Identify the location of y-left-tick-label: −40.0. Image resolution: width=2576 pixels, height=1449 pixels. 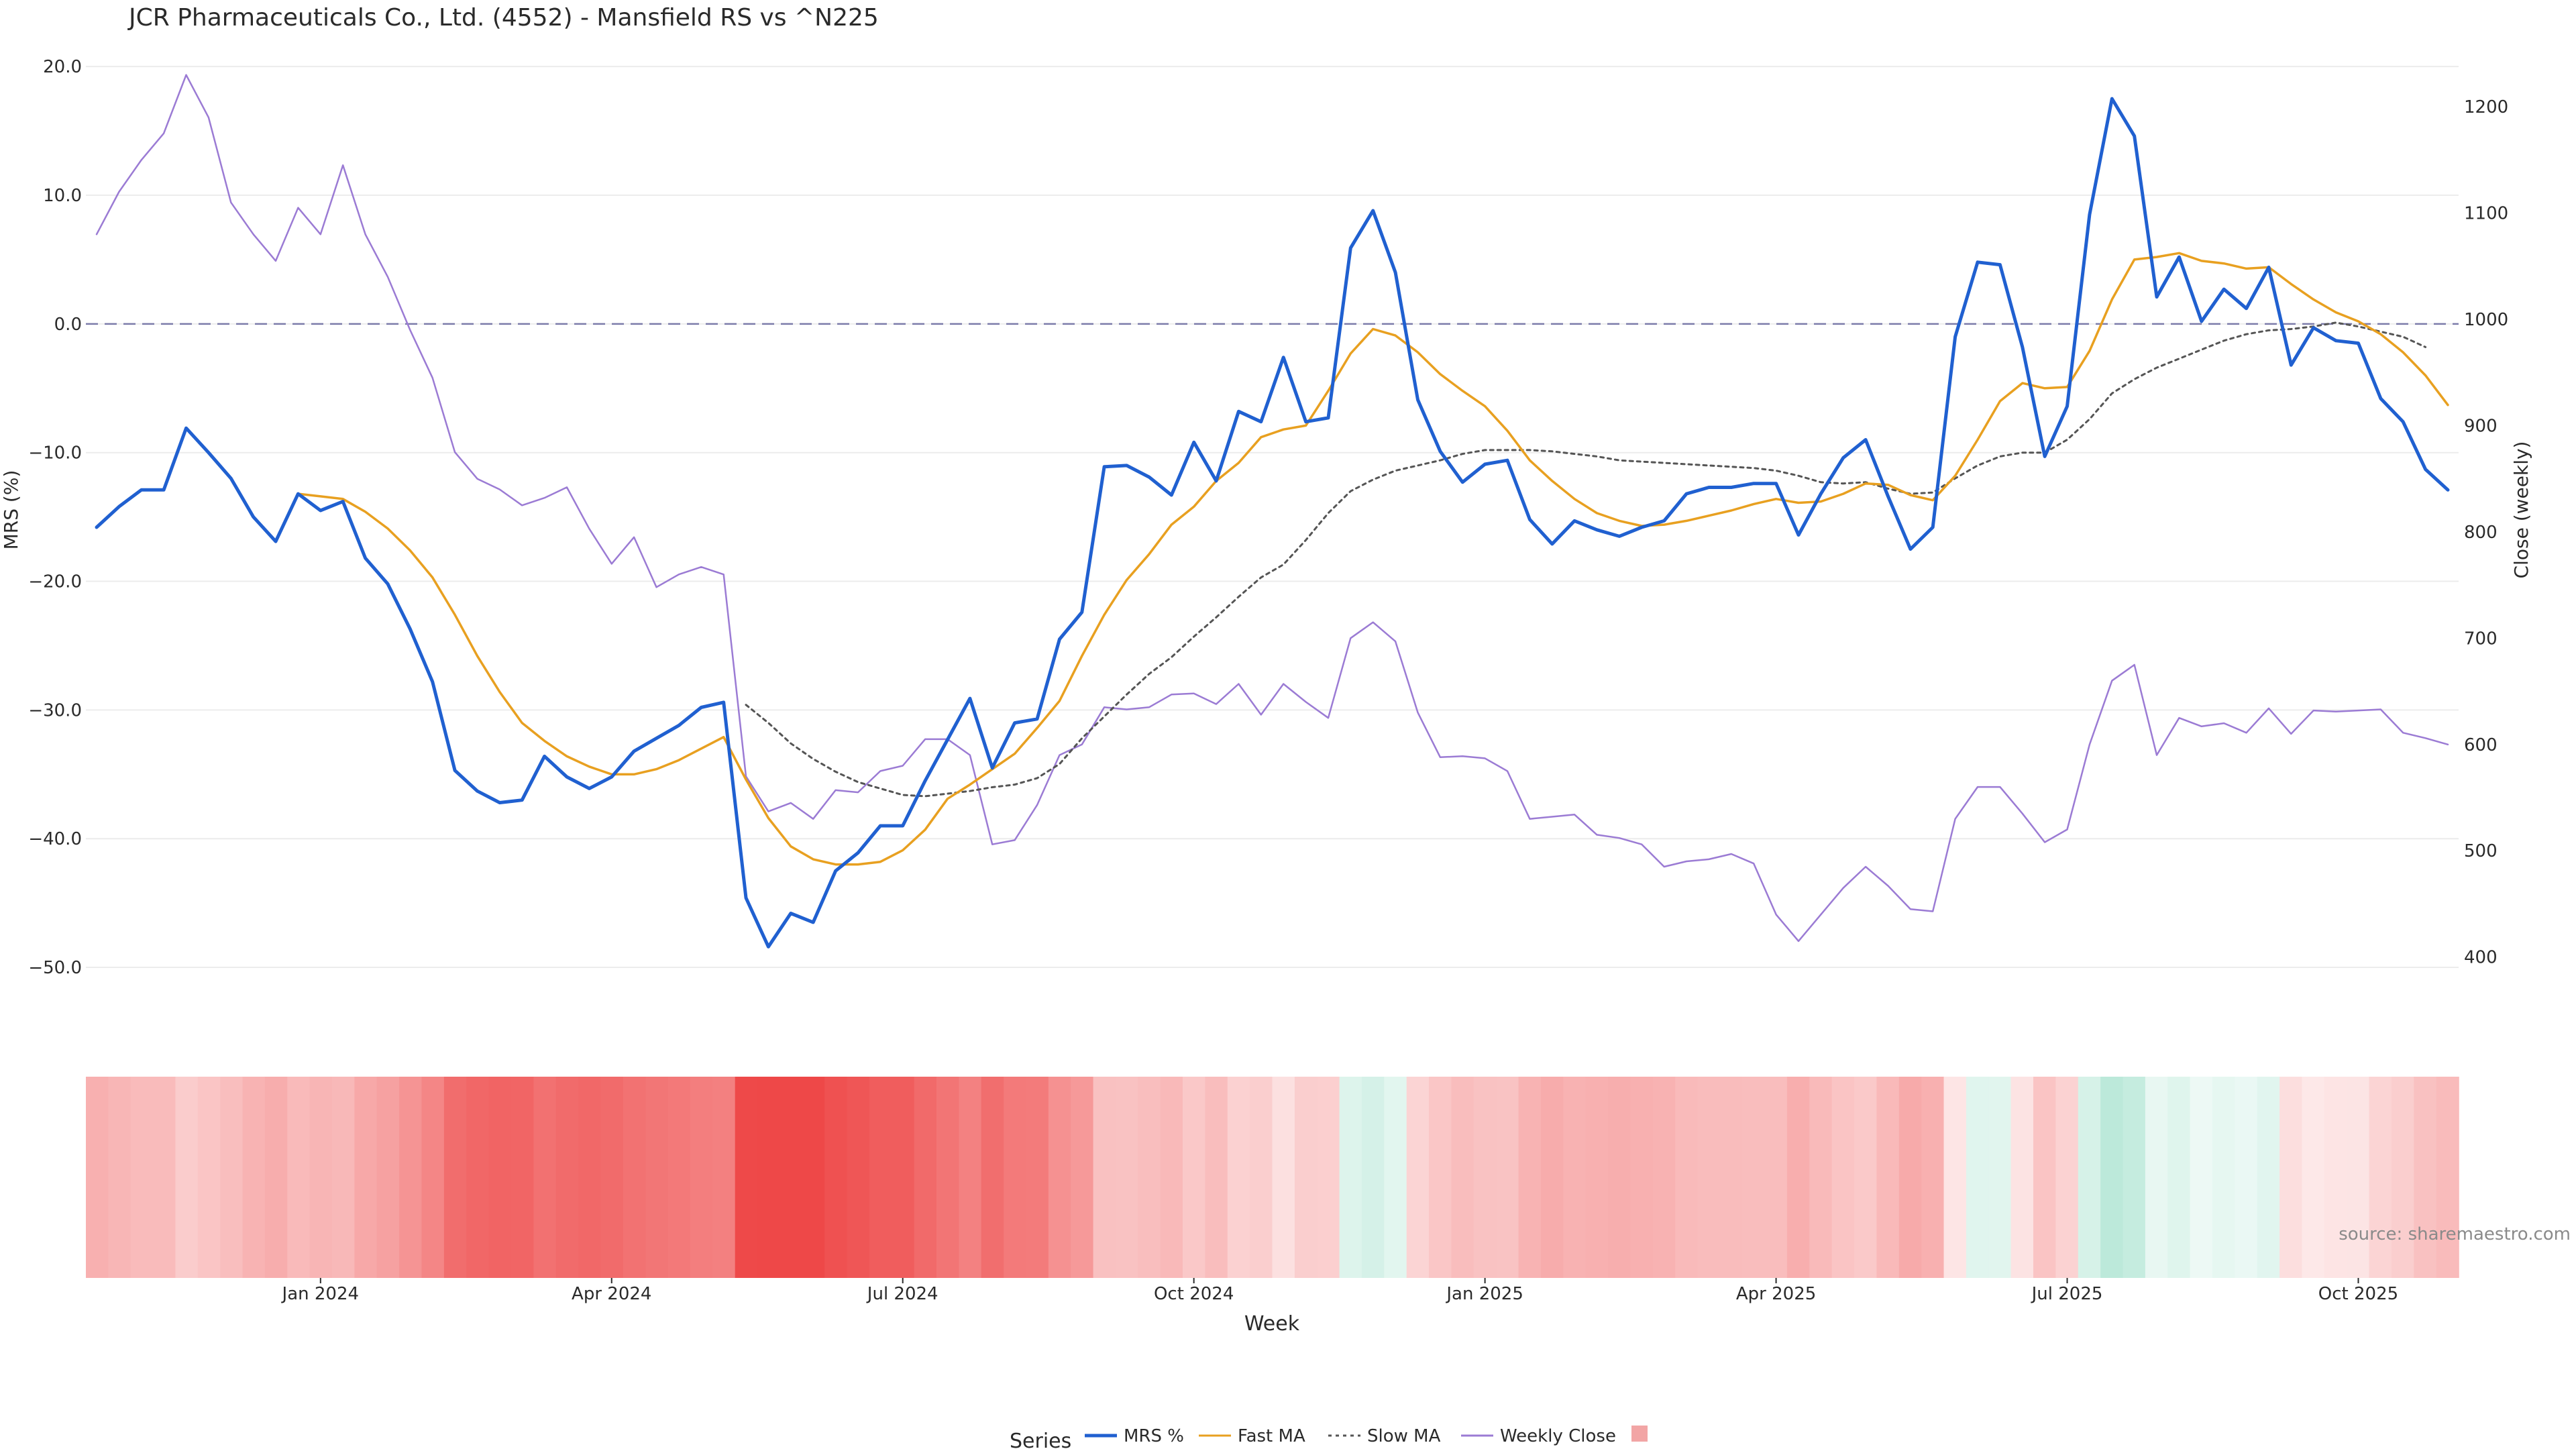
(55, 839).